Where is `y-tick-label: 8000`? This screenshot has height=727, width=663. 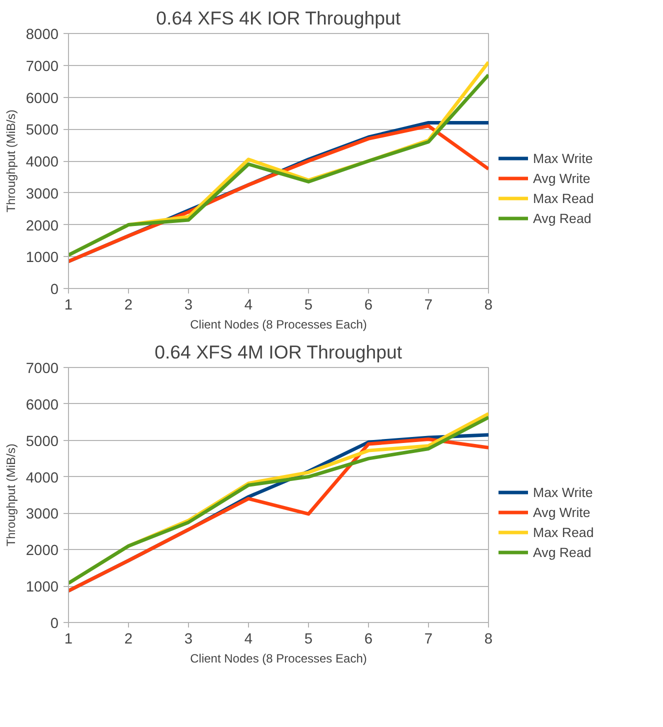 y-tick-label: 8000 is located at coordinates (42, 35).